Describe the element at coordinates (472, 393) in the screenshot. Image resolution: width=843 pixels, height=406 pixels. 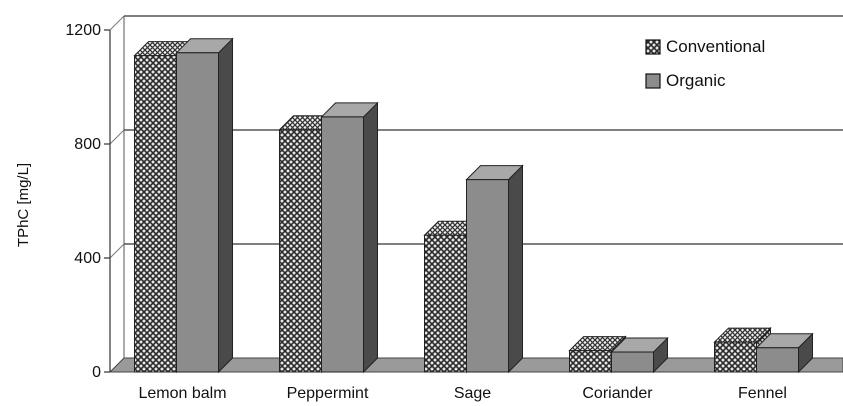
I see `x-tick-label: Sage` at that location.